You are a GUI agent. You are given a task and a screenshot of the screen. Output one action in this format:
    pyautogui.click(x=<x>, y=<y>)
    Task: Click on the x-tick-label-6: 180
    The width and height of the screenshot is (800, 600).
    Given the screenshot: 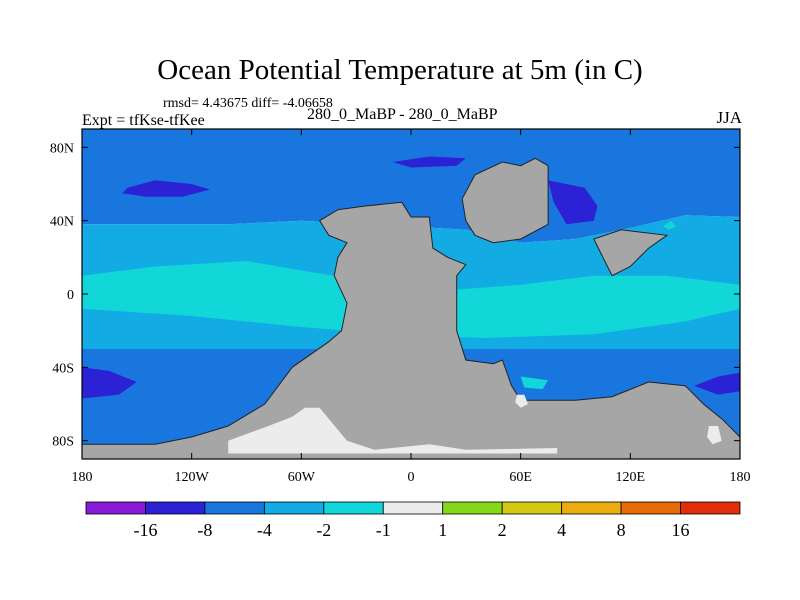 What is the action you would take?
    pyautogui.click(x=740, y=477)
    